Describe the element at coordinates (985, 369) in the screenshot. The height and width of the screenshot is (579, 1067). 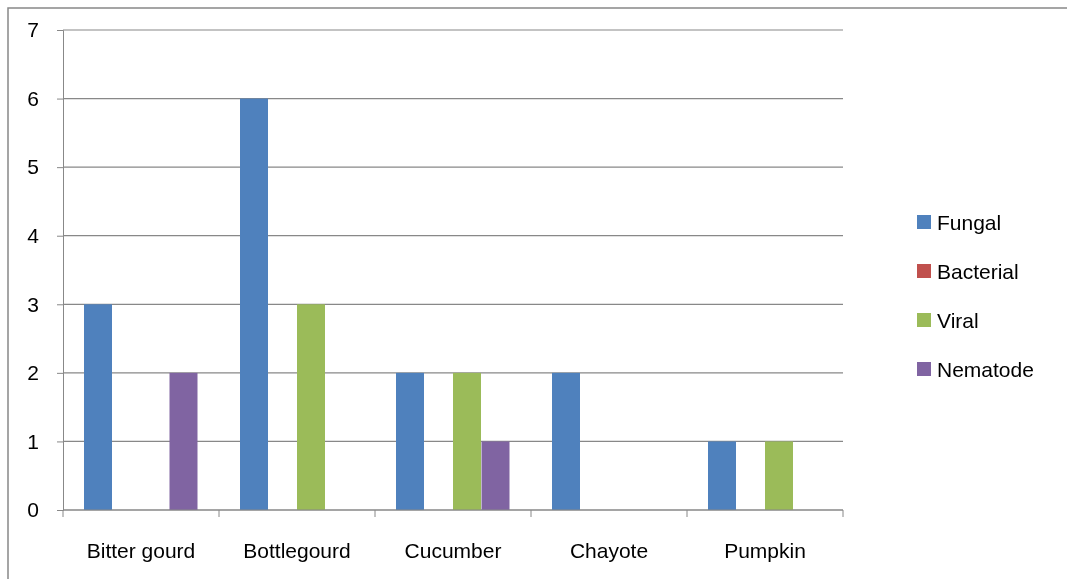
I see `legend-label: Nematode` at that location.